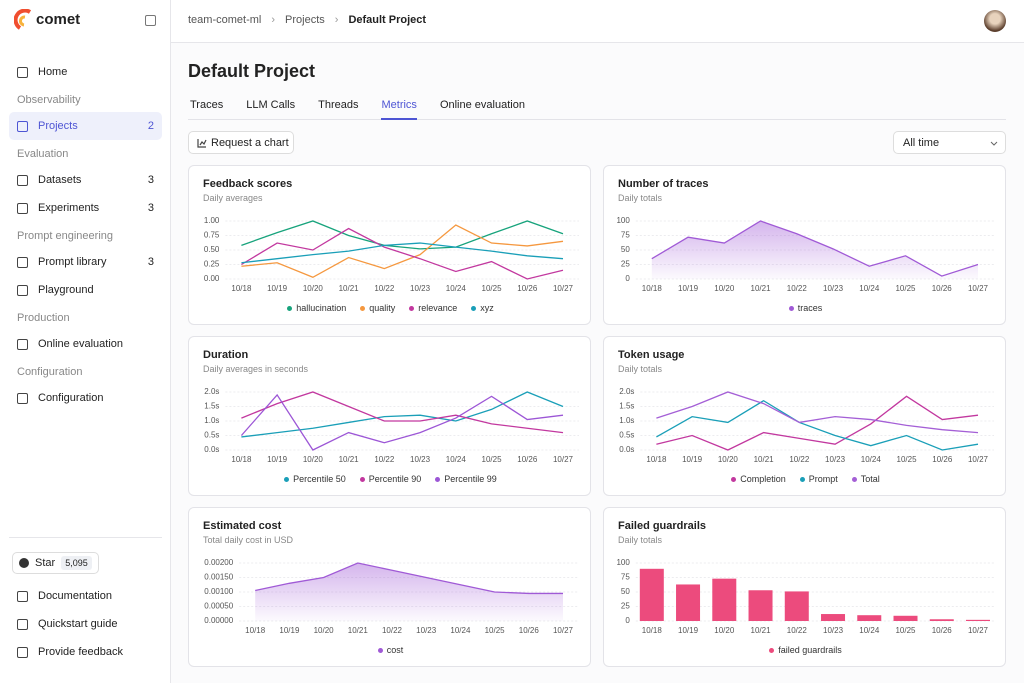 Image resolution: width=1024 pixels, height=683 pixels. What do you see at coordinates (640, 198) in the screenshot?
I see `chart-subtitle: Daily totals` at bounding box center [640, 198].